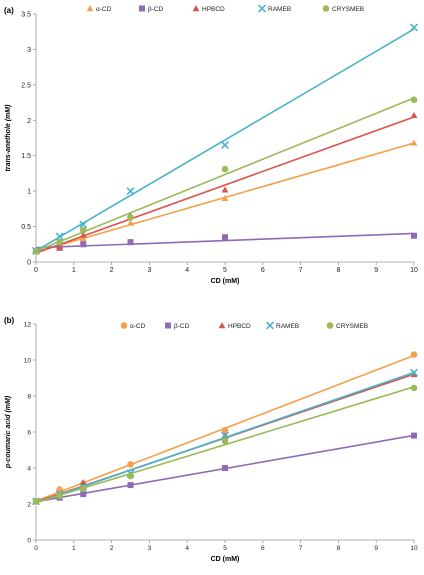 Image resolution: width=424 pixels, height=575 pixels. Describe the element at coordinates (74, 270) in the screenshot. I see `x-tick-label: 1` at that location.